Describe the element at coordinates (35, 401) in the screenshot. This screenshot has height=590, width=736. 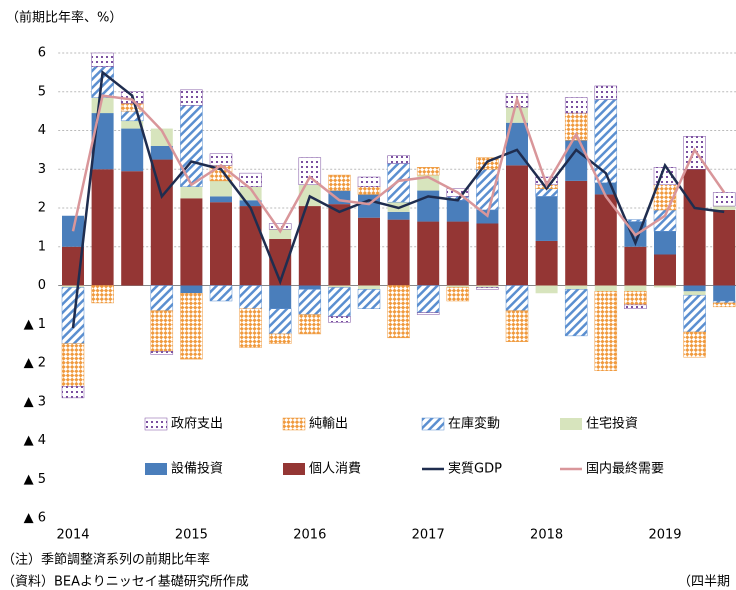
I see `y-tick-label: ▲ 3` at that location.